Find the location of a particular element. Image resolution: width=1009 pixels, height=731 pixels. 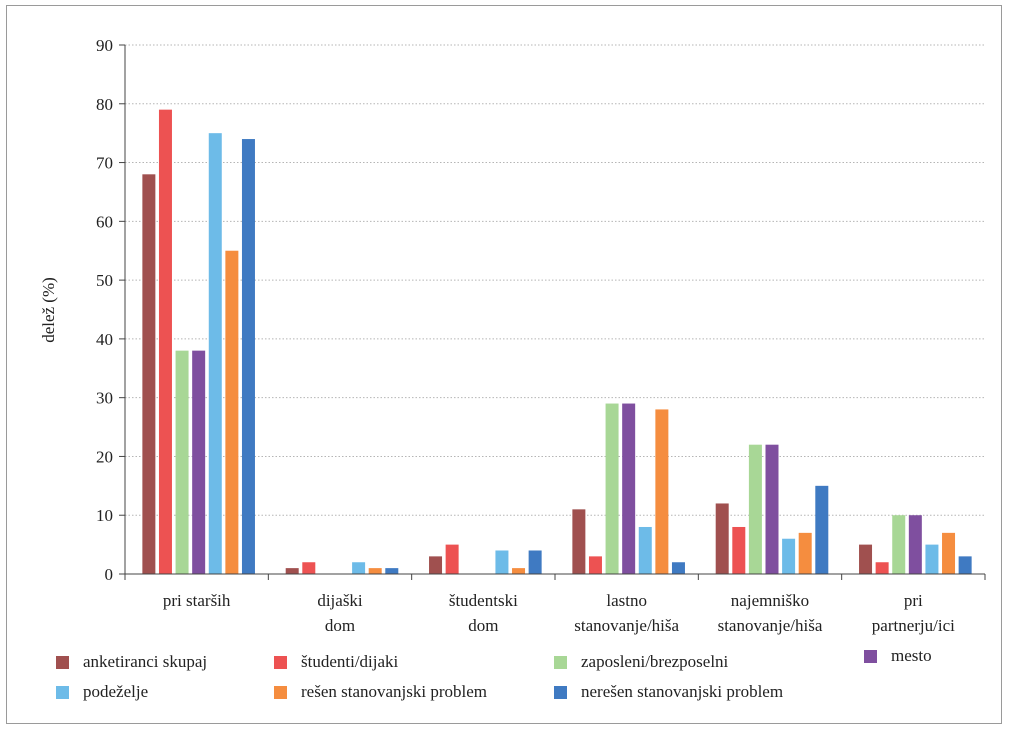

y-tick-label: 30 is located at coordinates (104, 398).